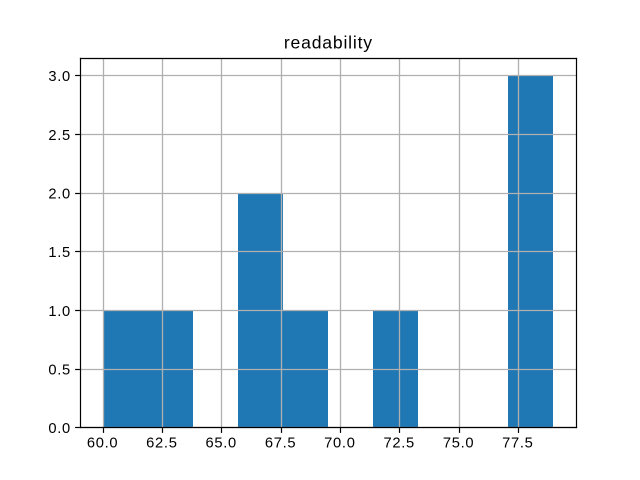  What do you see at coordinates (59, 370) in the screenshot?
I see `svg-text: 0.5` at bounding box center [59, 370].